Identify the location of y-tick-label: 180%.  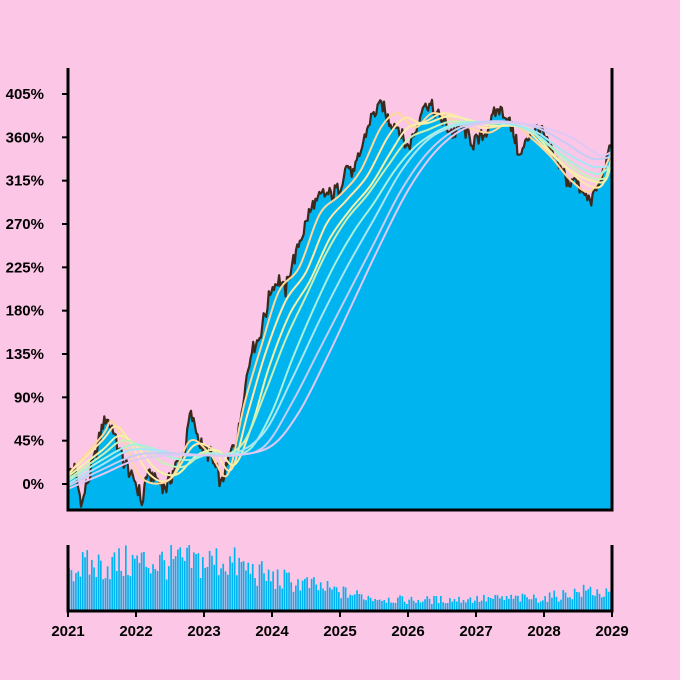
(25, 311).